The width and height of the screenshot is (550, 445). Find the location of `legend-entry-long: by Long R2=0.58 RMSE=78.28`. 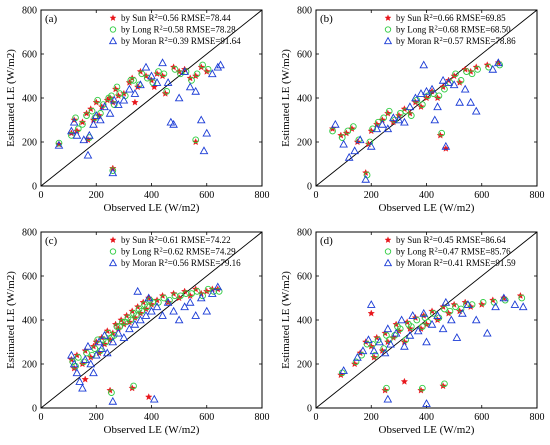

legend-entry-long: by Long R2=0.58 RMSE=78.28 is located at coordinates (178, 30).